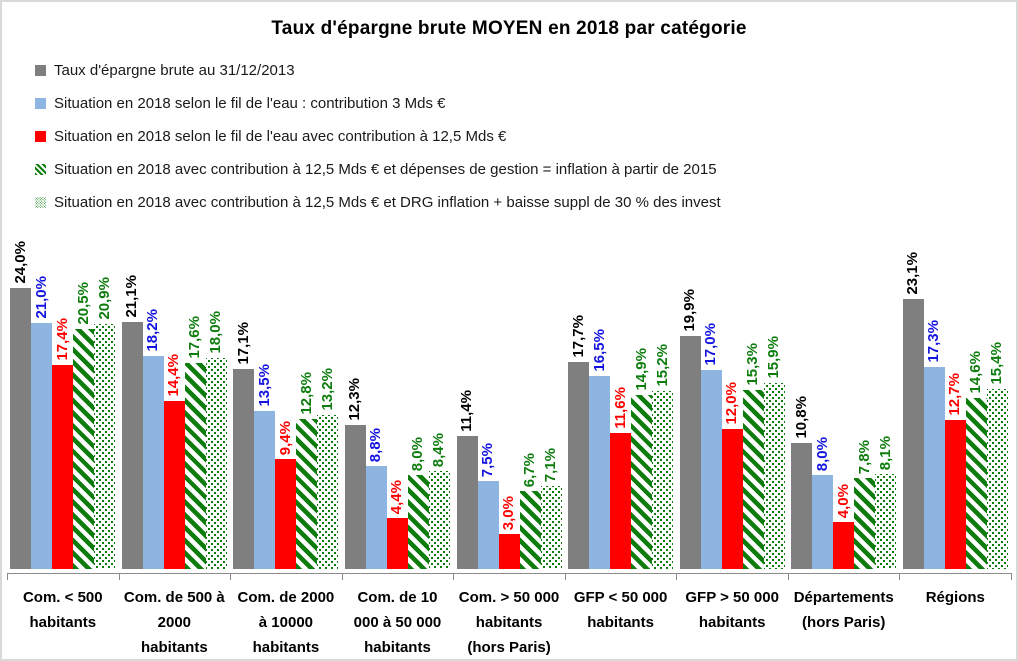 The image size is (1018, 661). What do you see at coordinates (885, 452) in the screenshot?
I see `value-label: 8,1%` at bounding box center [885, 452].